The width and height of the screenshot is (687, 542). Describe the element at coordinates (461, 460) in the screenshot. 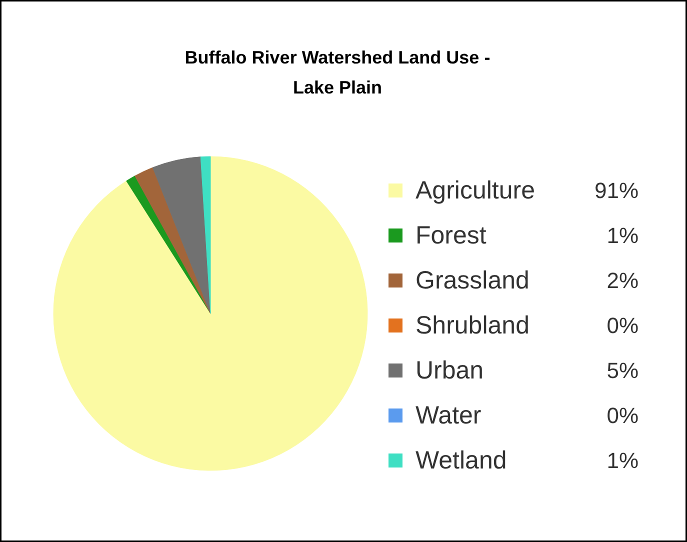

I see `legend-label: Wetland` at that location.